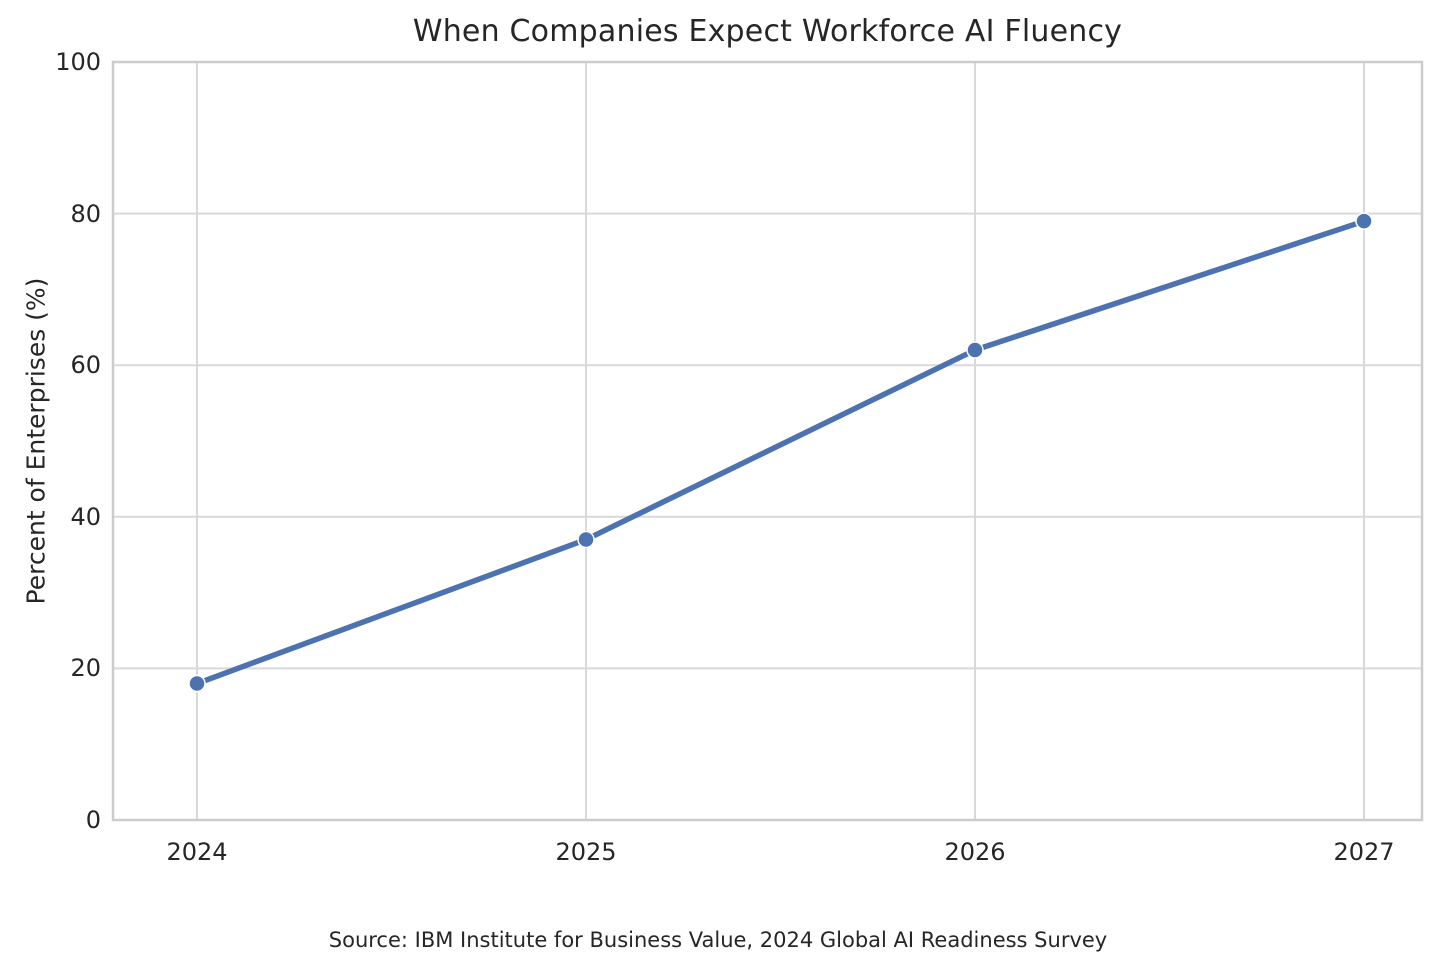 The image size is (1440, 972). I want to click on y-tick-label: 80, so click(85, 213).